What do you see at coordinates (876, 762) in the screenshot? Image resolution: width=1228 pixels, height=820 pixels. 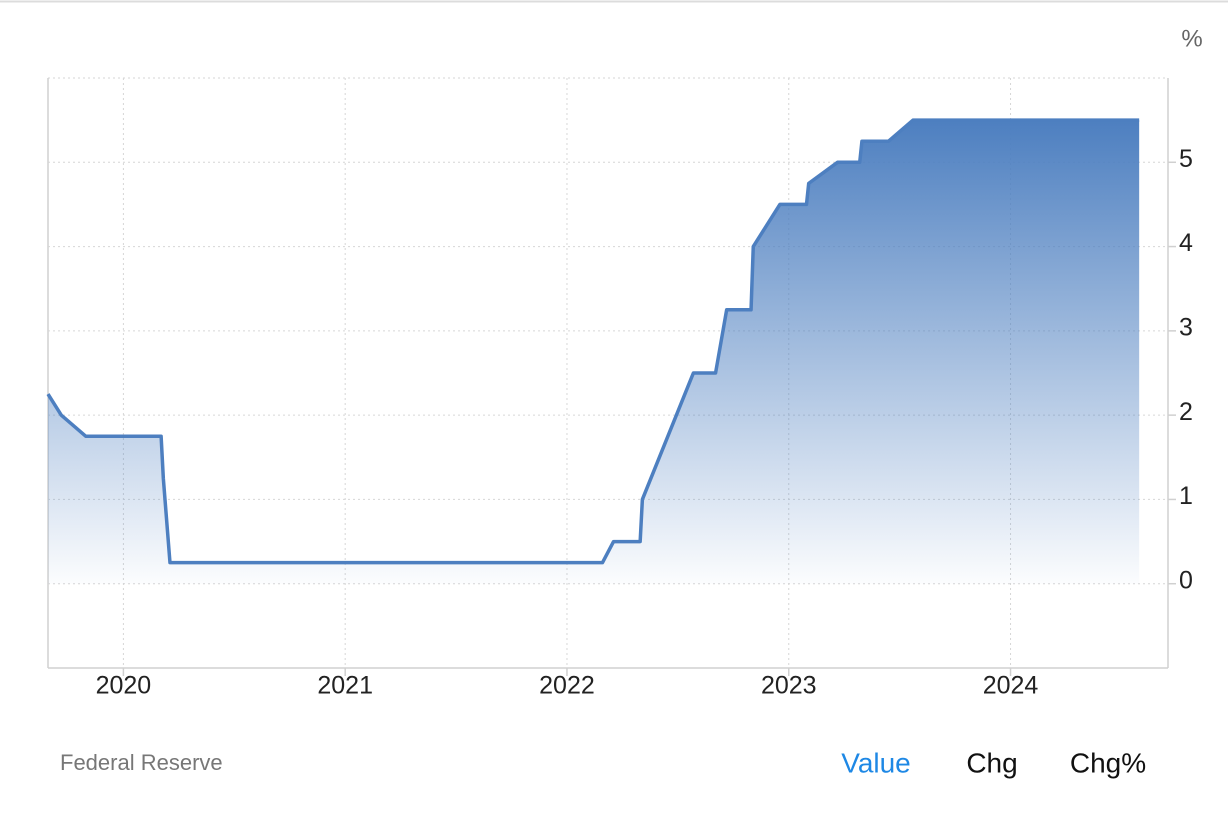 I see `tab: Value` at bounding box center [876, 762].